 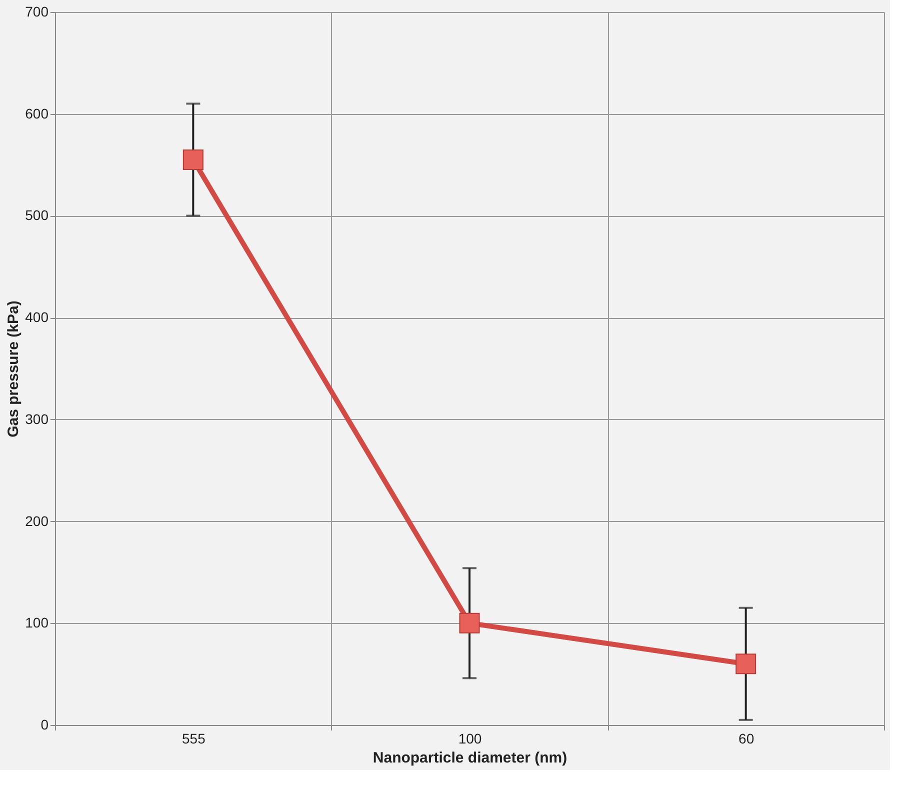 What do you see at coordinates (37, 622) in the screenshot?
I see `y-tick-label: 100` at bounding box center [37, 622].